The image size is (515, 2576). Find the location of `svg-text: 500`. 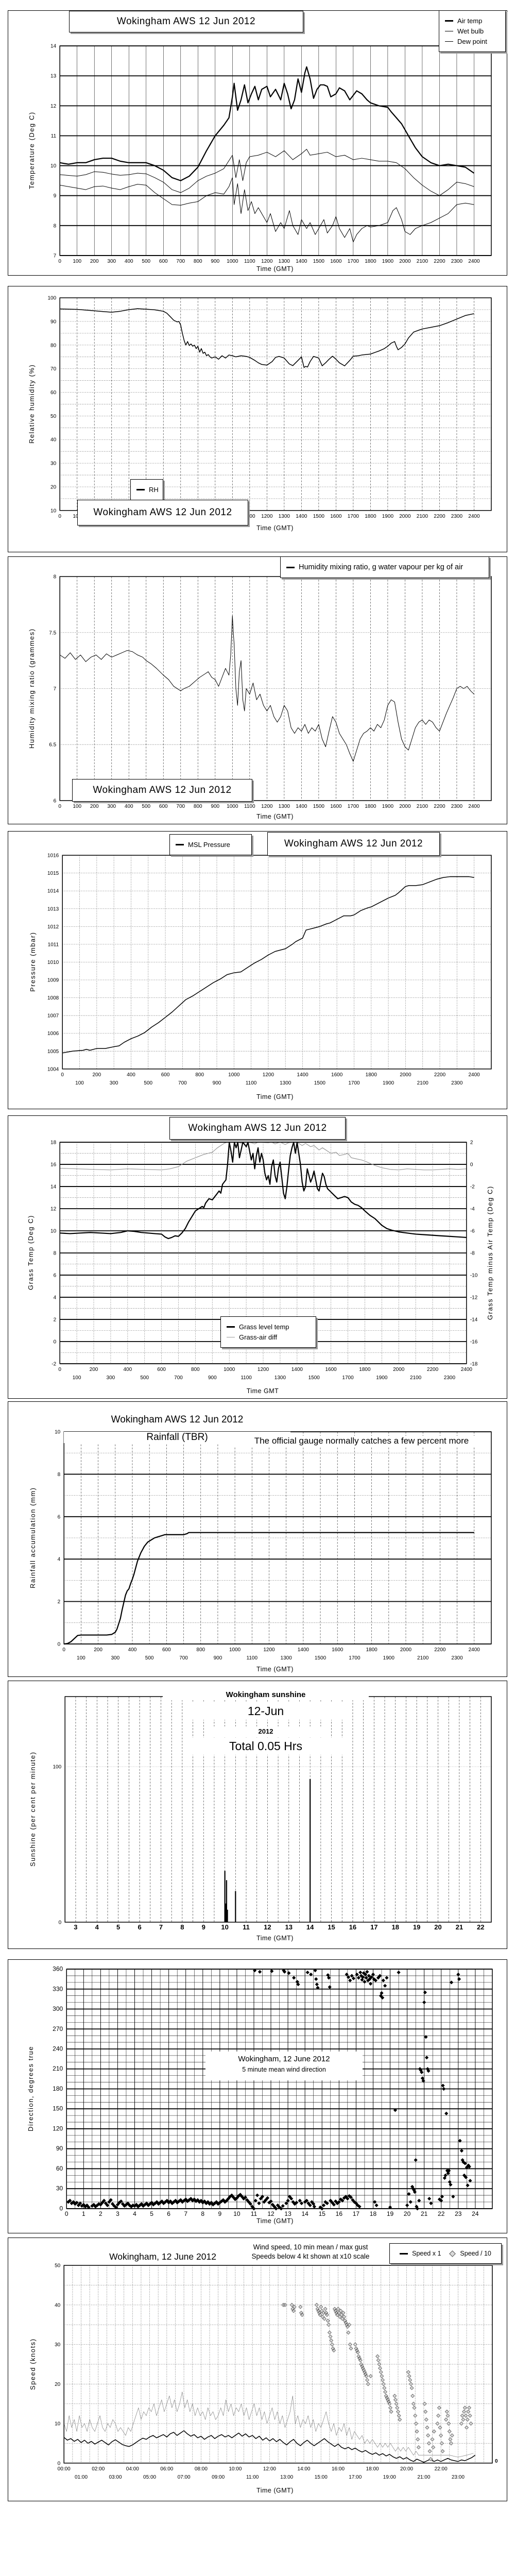

svg-text: 500 is located at coordinates (150, 1658).